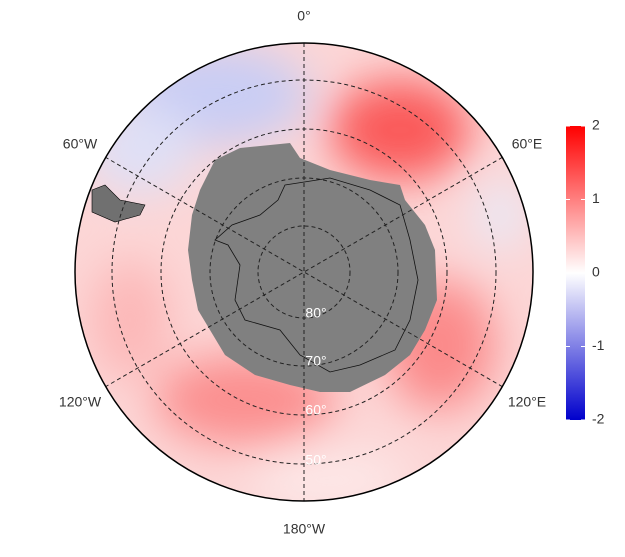 This screenshot has width=625, height=557. What do you see at coordinates (598, 345) in the screenshot?
I see `colorbar-tick-label: -1` at bounding box center [598, 345].